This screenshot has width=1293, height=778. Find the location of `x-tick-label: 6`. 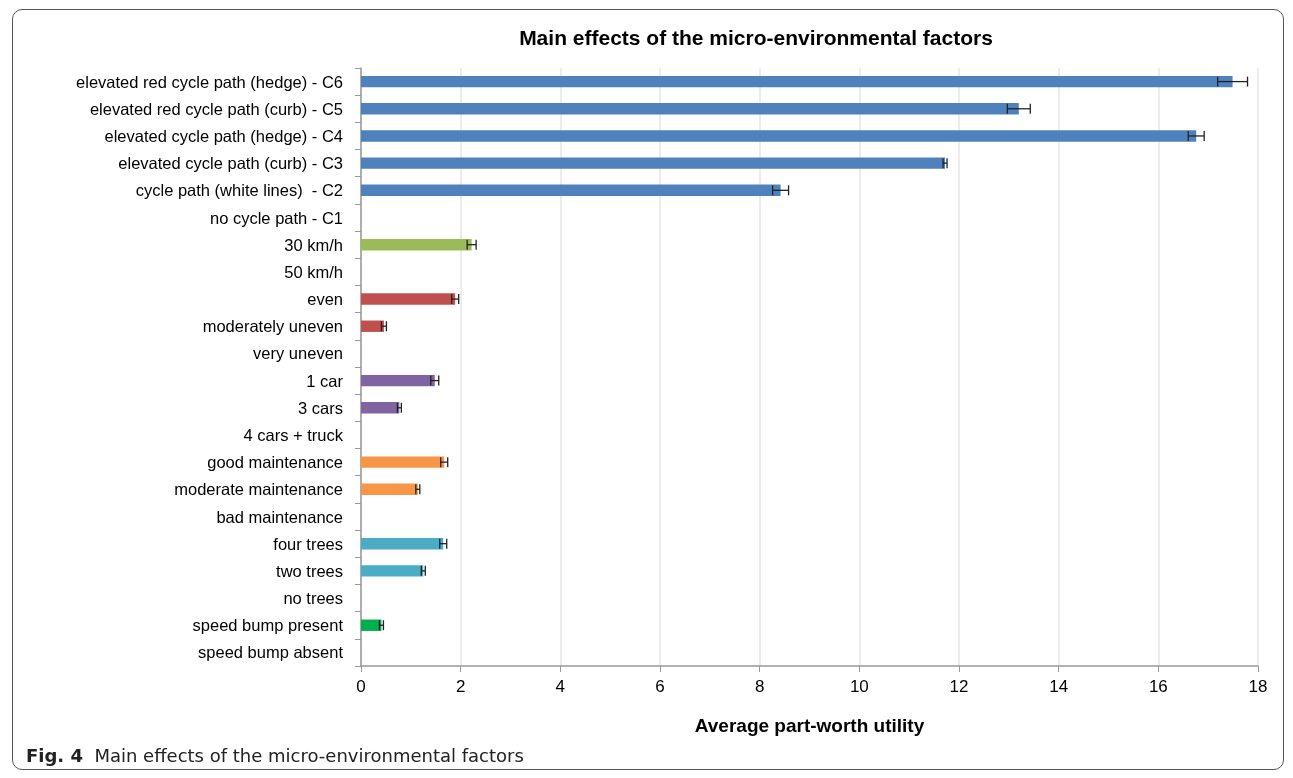

x-tick-label: 6 is located at coordinates (660, 686).